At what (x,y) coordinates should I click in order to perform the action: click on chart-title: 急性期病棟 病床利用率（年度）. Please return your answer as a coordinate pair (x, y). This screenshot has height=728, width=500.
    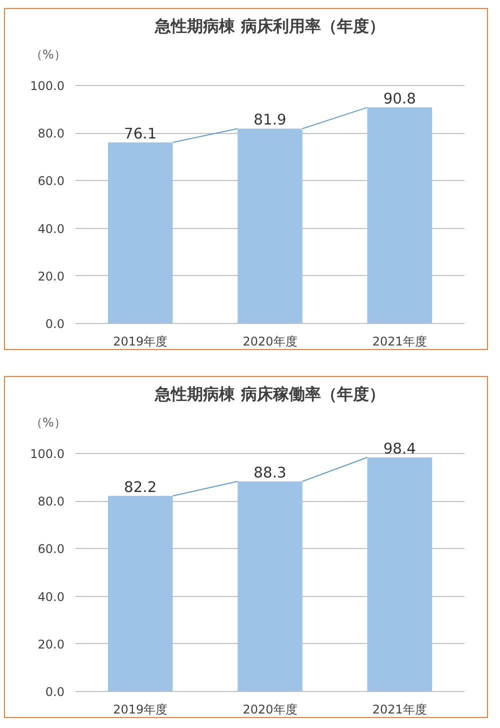
    Looking at the image, I should click on (269, 26).